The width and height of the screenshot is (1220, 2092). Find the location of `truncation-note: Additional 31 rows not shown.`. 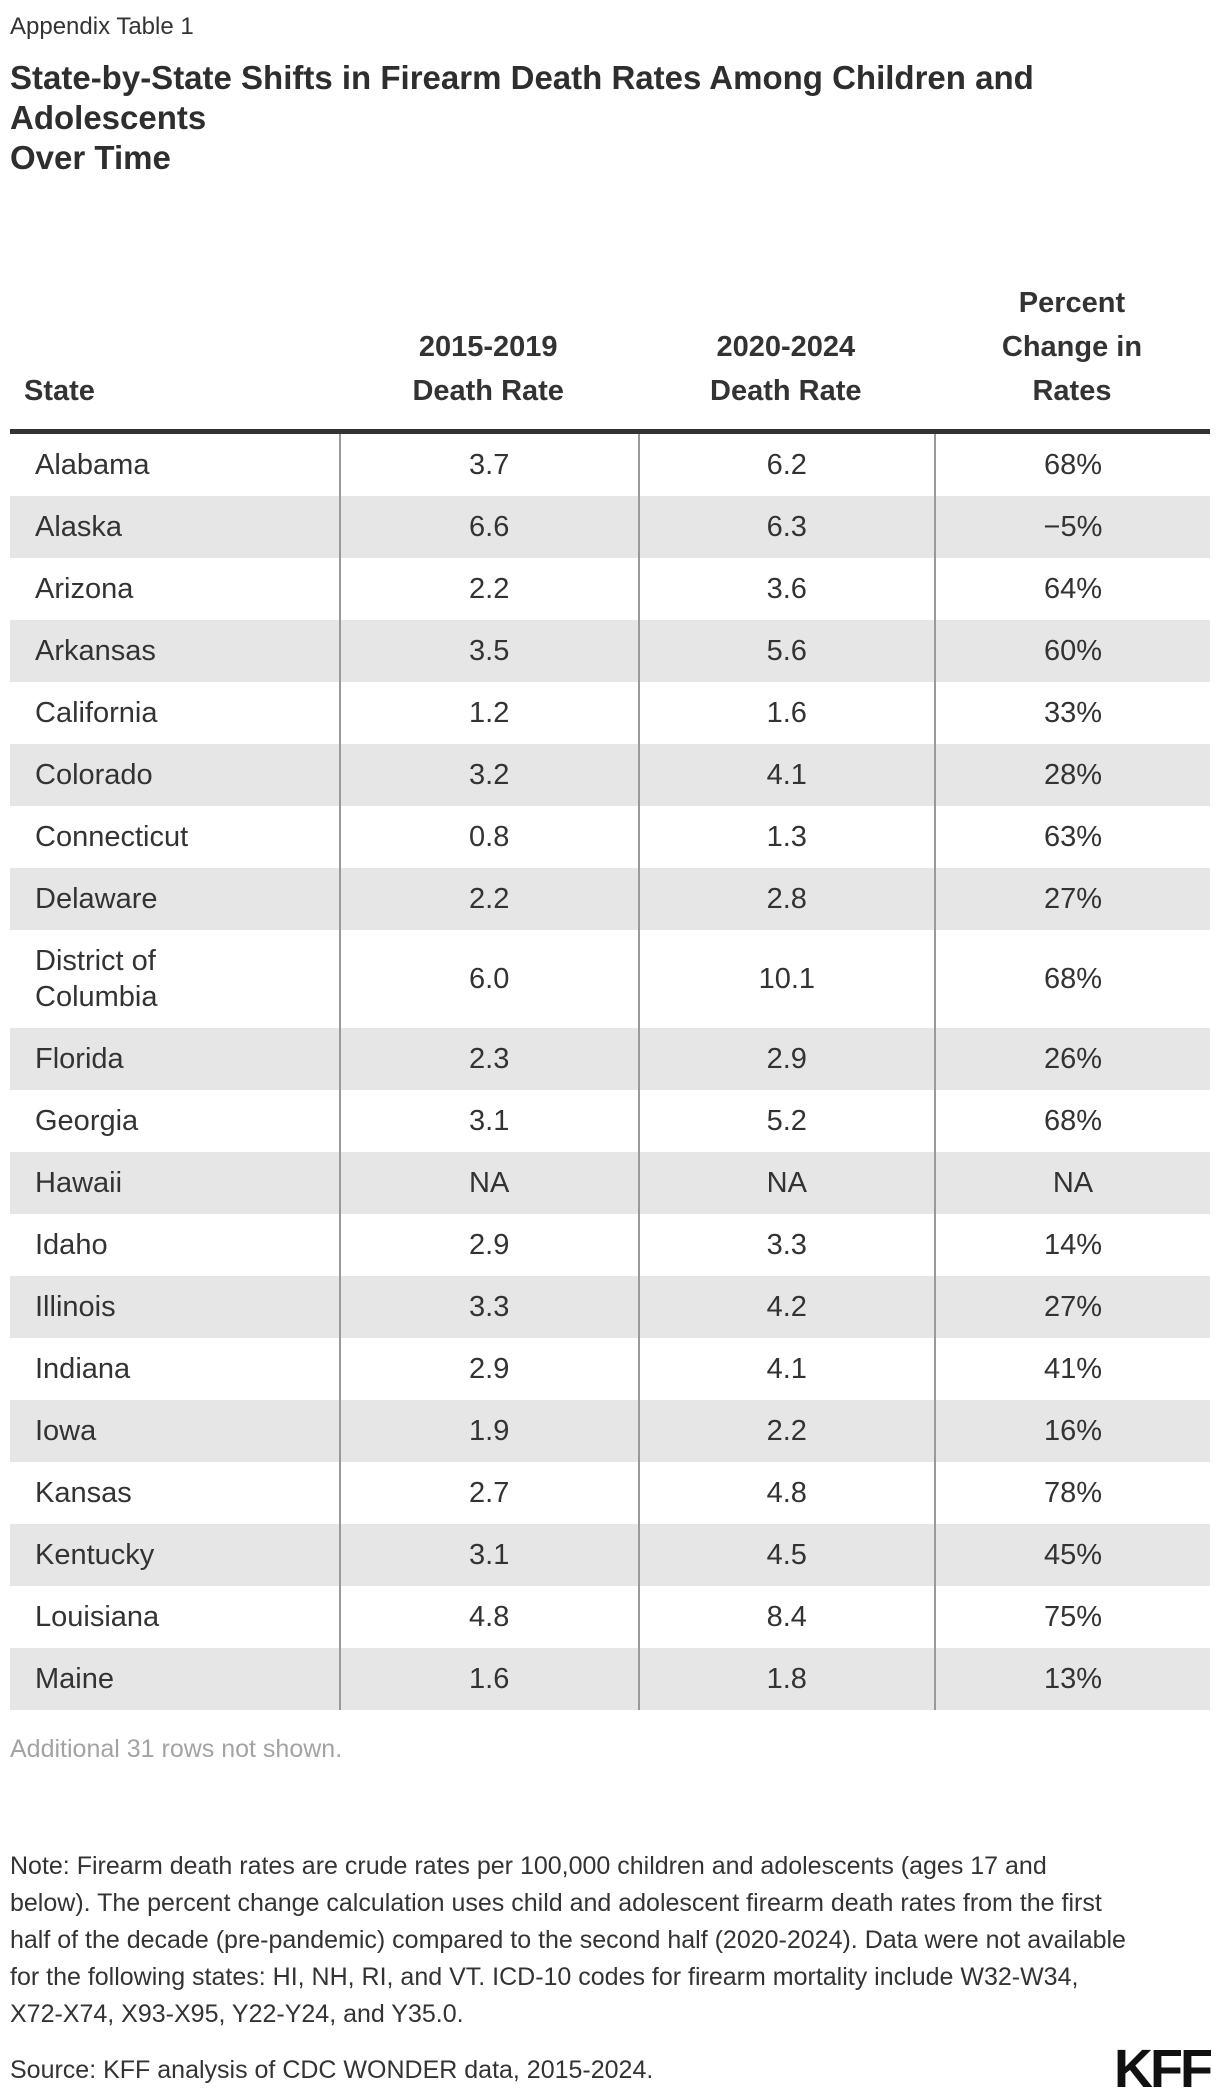

truncation-note: Additional 31 rows not shown. is located at coordinates (176, 1749).